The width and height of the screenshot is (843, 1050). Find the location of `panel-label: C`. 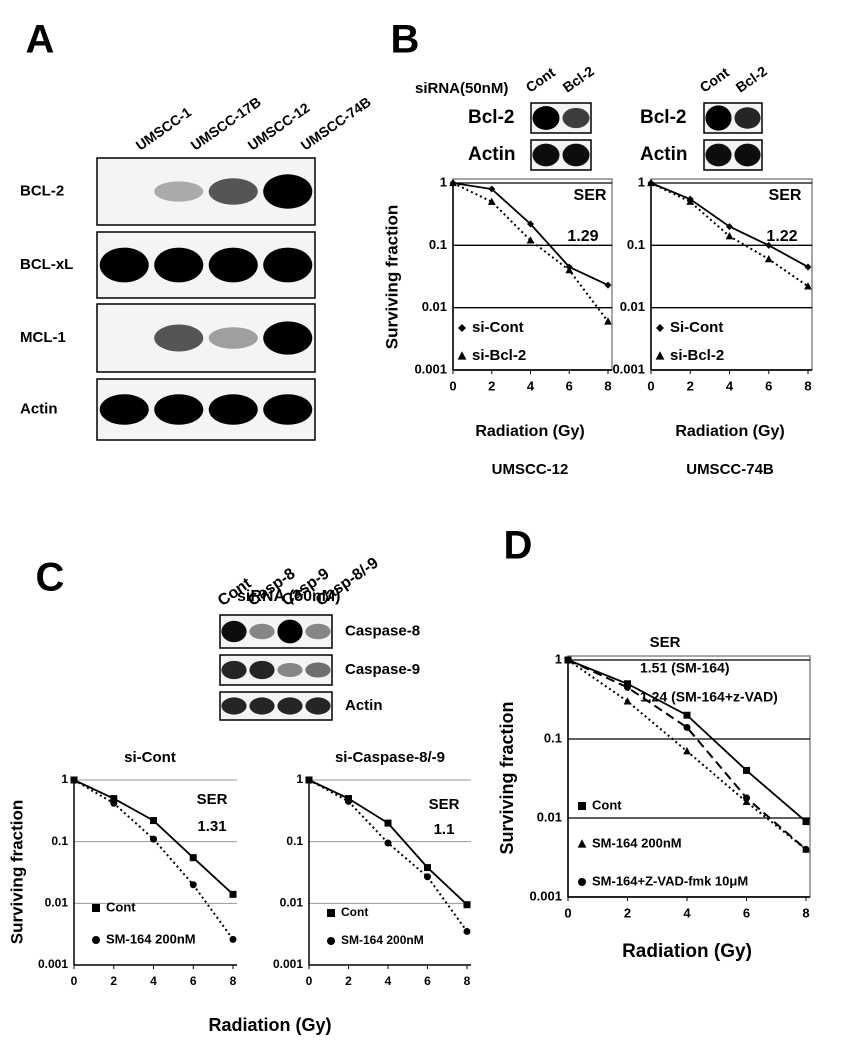

panel-label: C is located at coordinates (50, 578).